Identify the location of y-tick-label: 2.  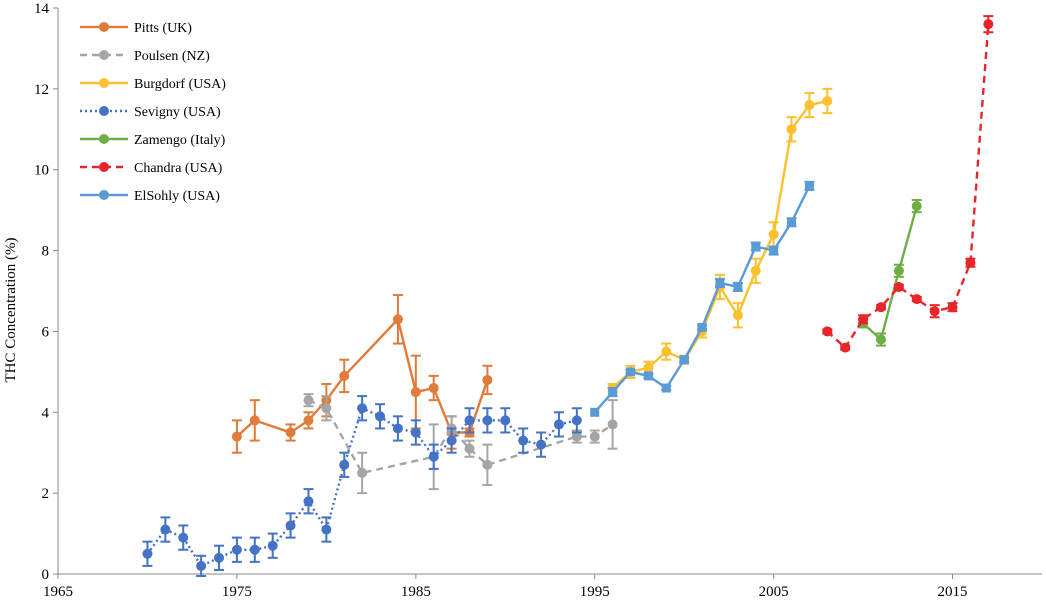
(46, 494).